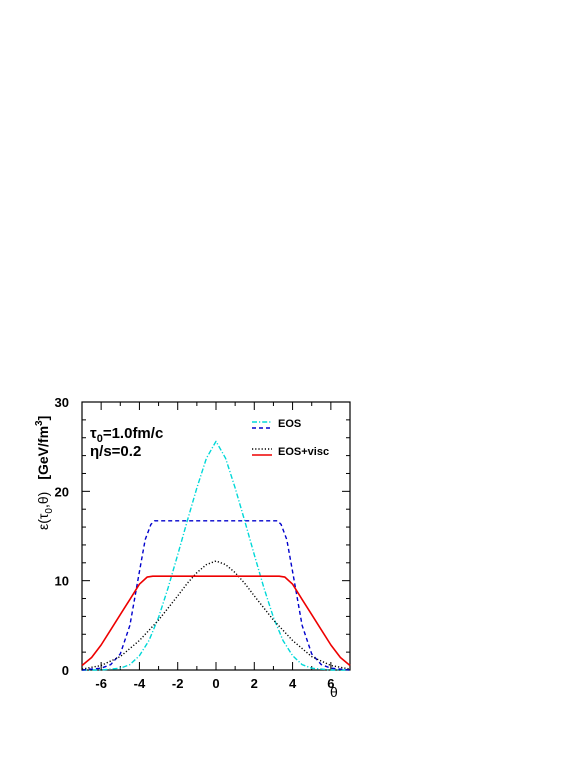 This screenshot has width=581, height=757. I want to click on series-black-dotted, so click(216, 615).